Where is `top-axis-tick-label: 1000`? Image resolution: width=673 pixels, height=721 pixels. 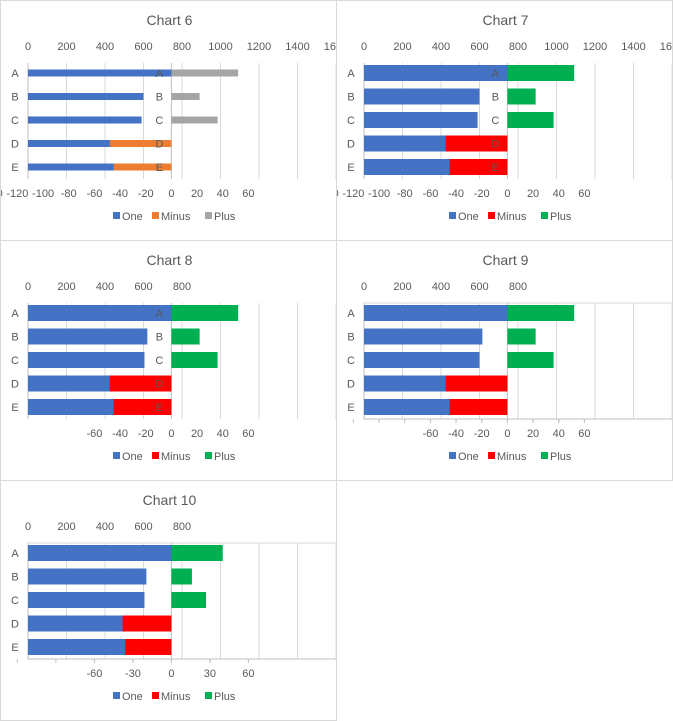 top-axis-tick-label: 1000 is located at coordinates (220, 47).